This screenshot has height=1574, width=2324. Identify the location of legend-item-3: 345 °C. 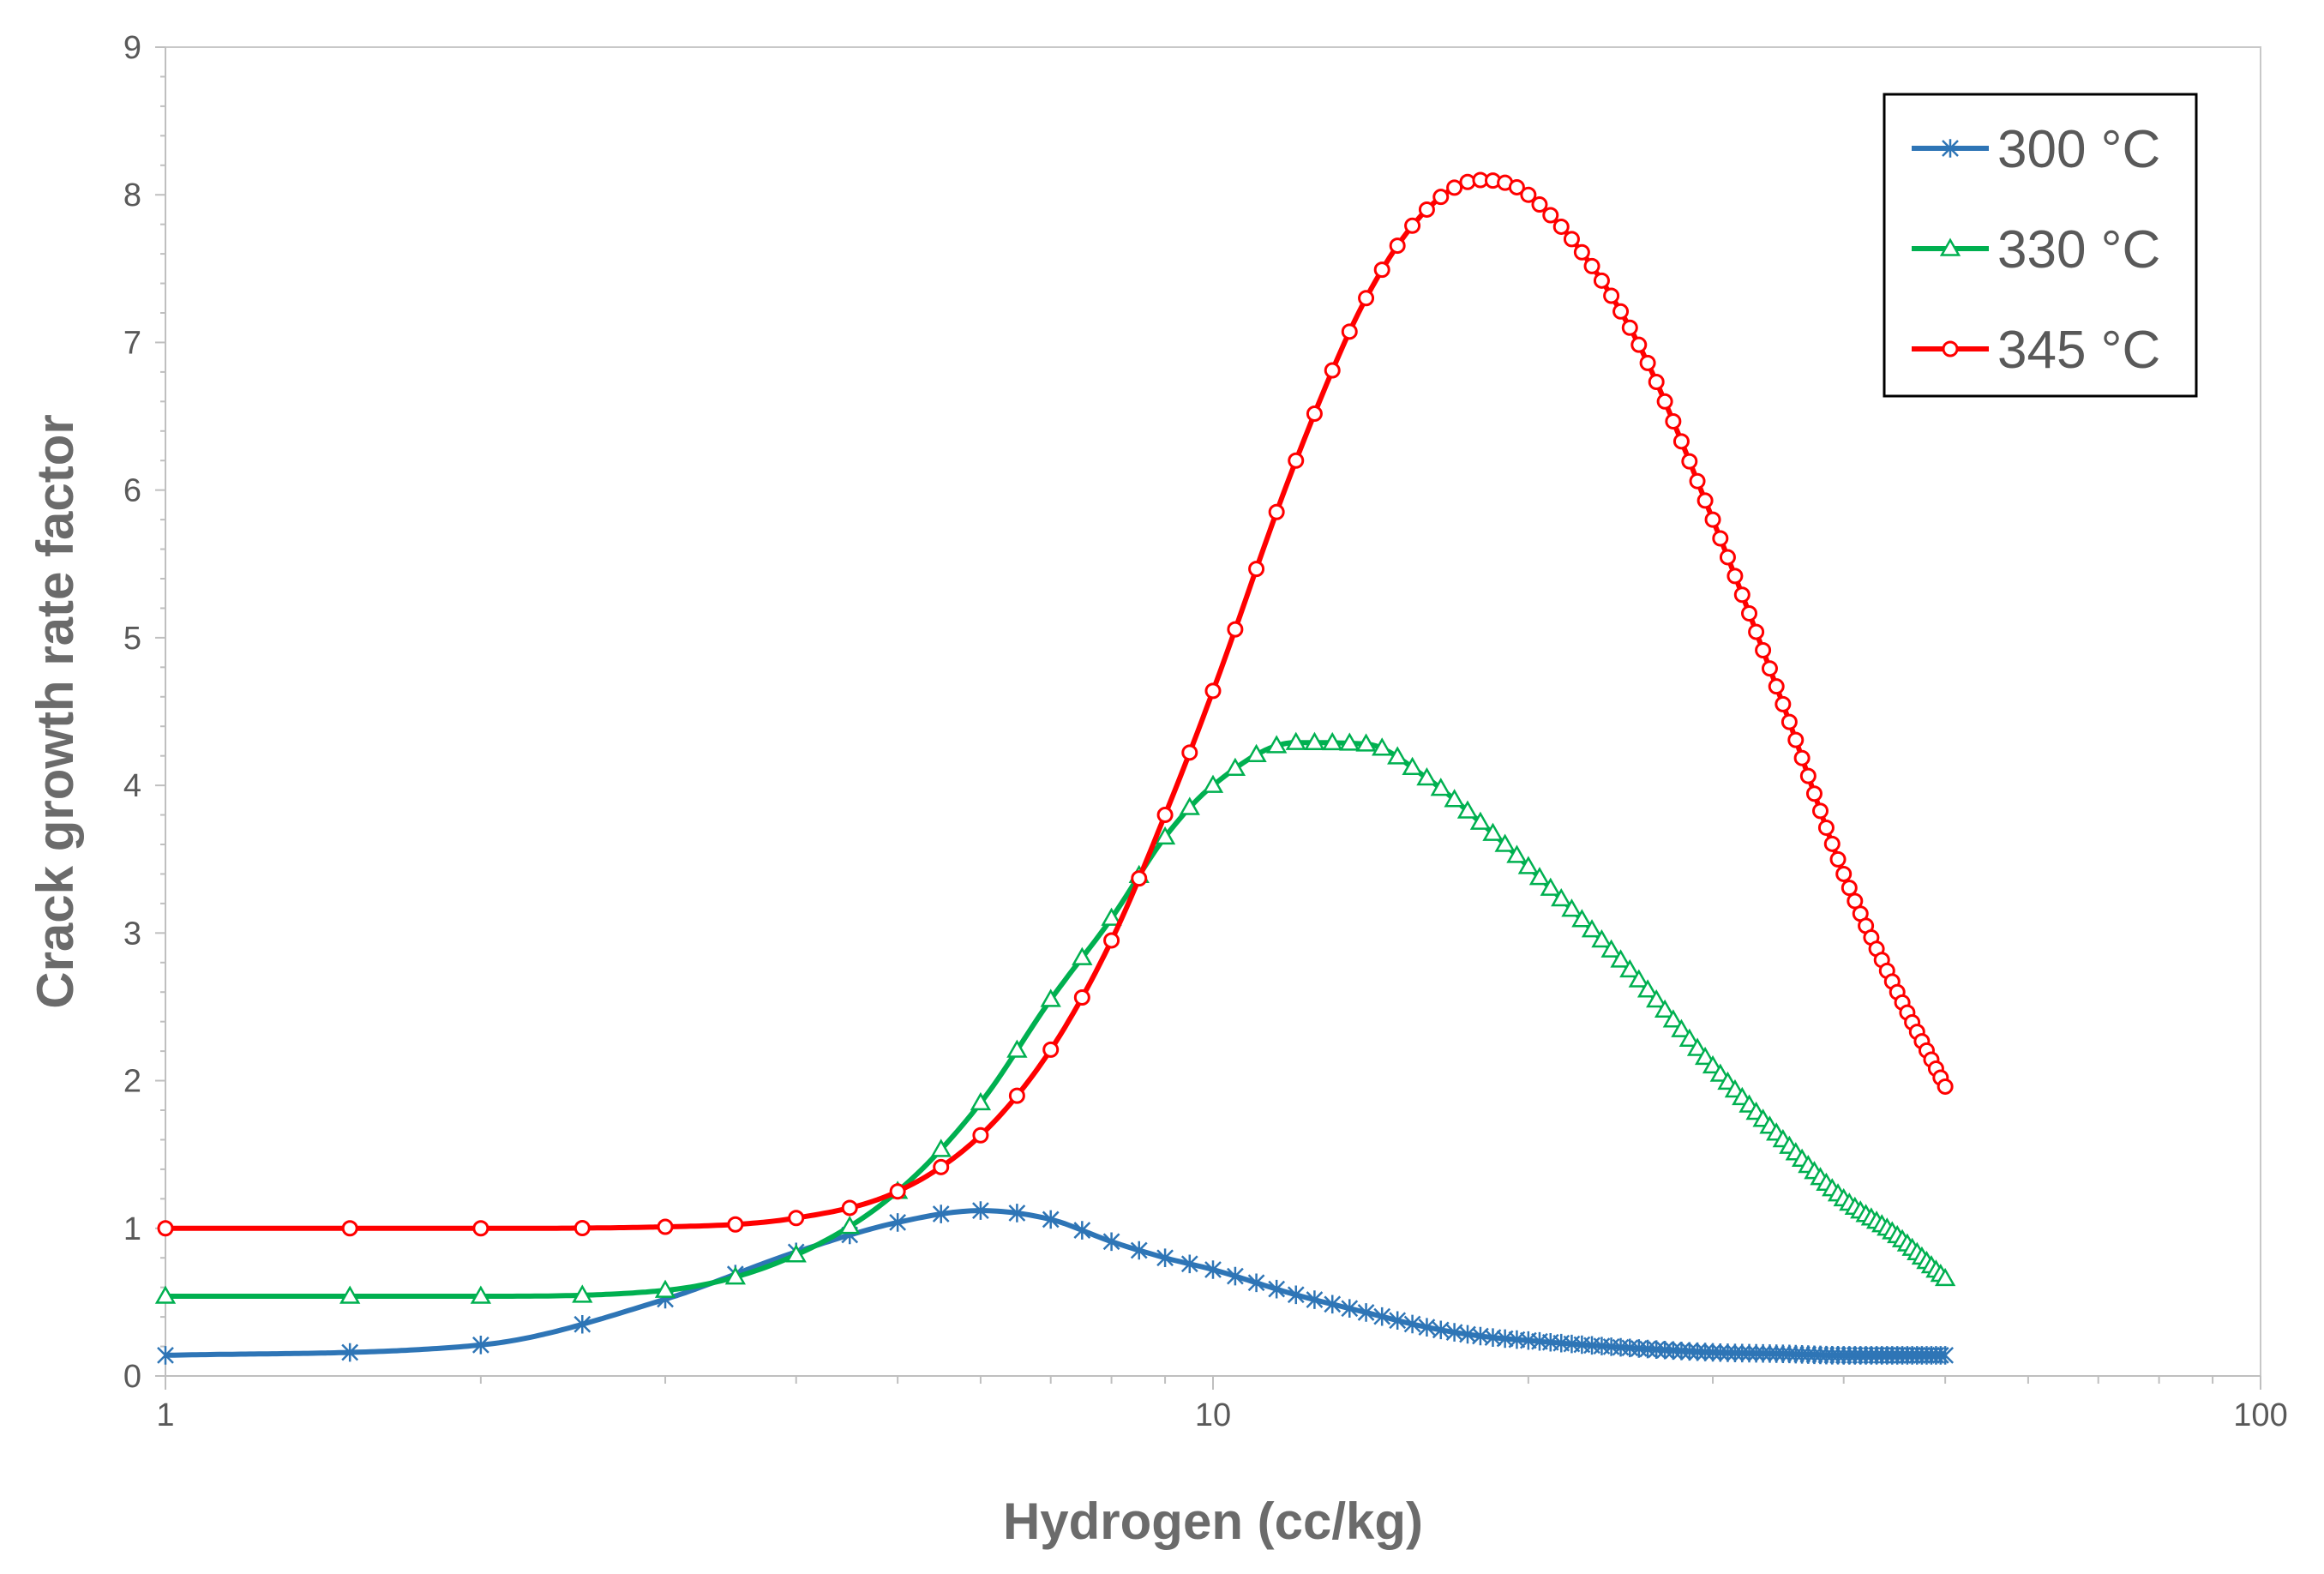
(2036, 350).